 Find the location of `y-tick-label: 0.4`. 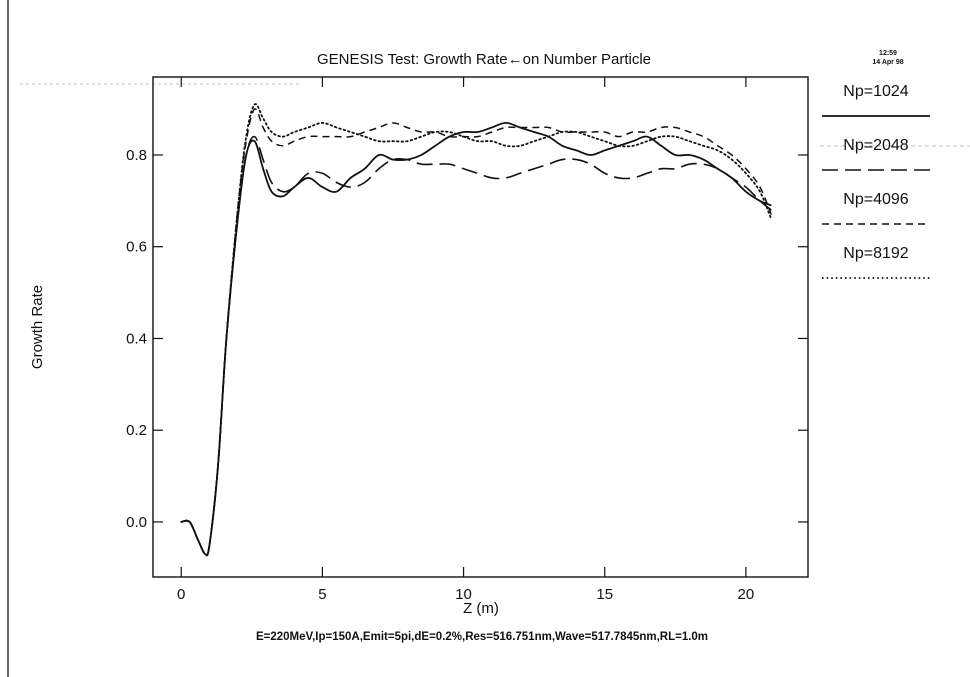

y-tick-label: 0.4 is located at coordinates (136, 338).